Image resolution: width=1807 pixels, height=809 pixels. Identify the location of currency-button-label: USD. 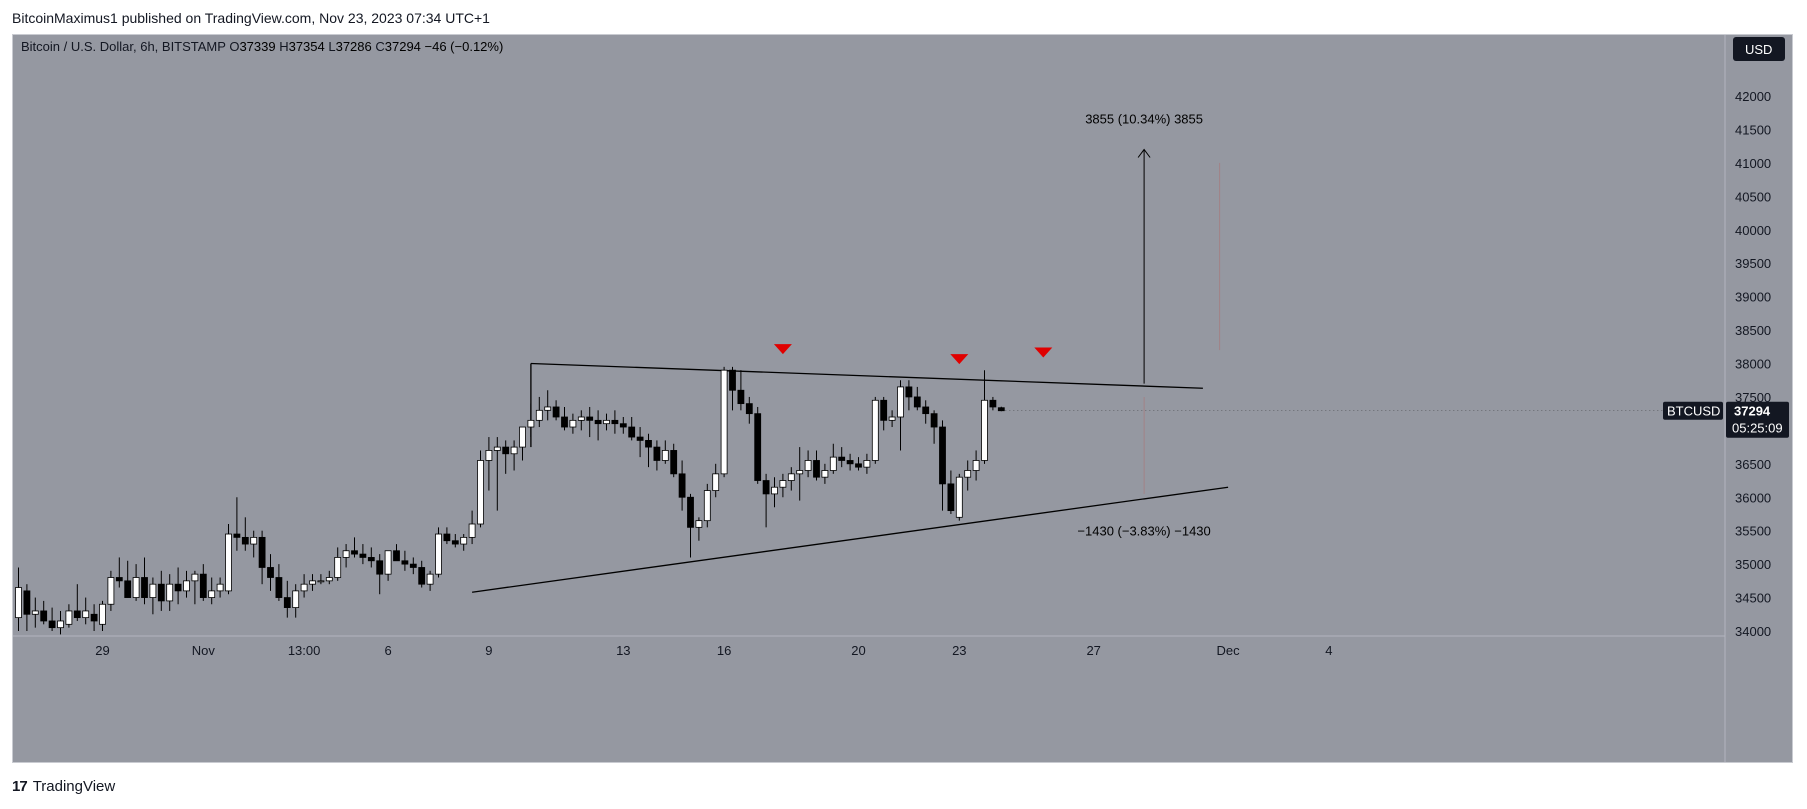
(1758, 49).